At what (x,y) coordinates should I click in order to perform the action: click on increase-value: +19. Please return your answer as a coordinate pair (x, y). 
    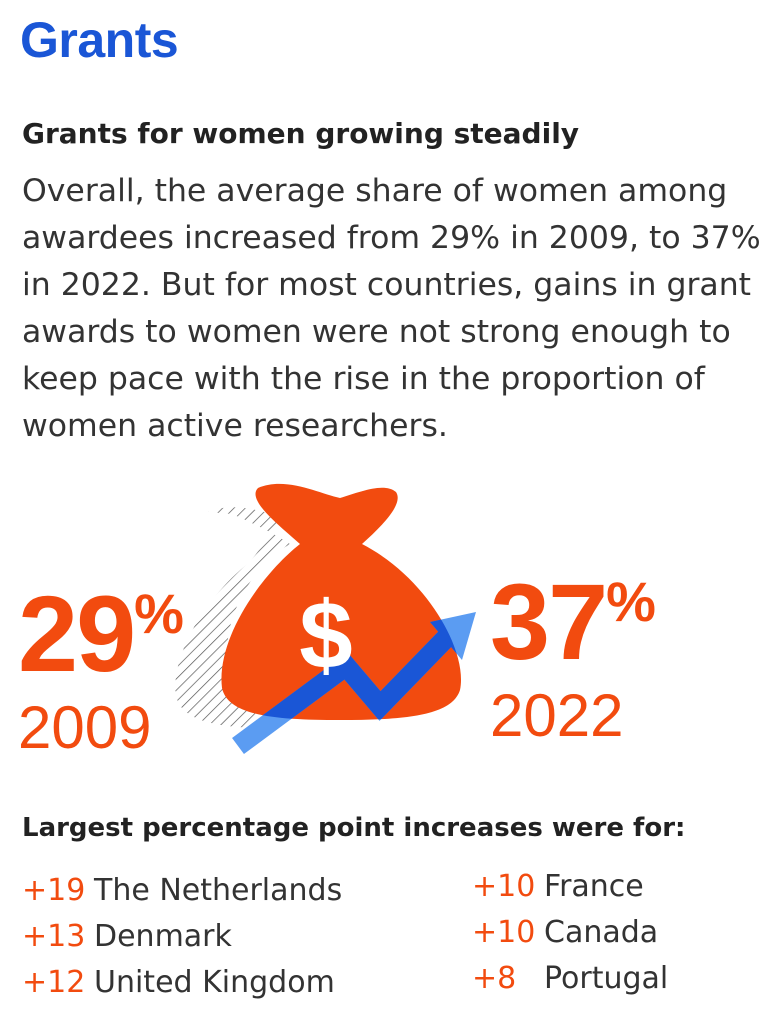
    Looking at the image, I should click on (54, 890).